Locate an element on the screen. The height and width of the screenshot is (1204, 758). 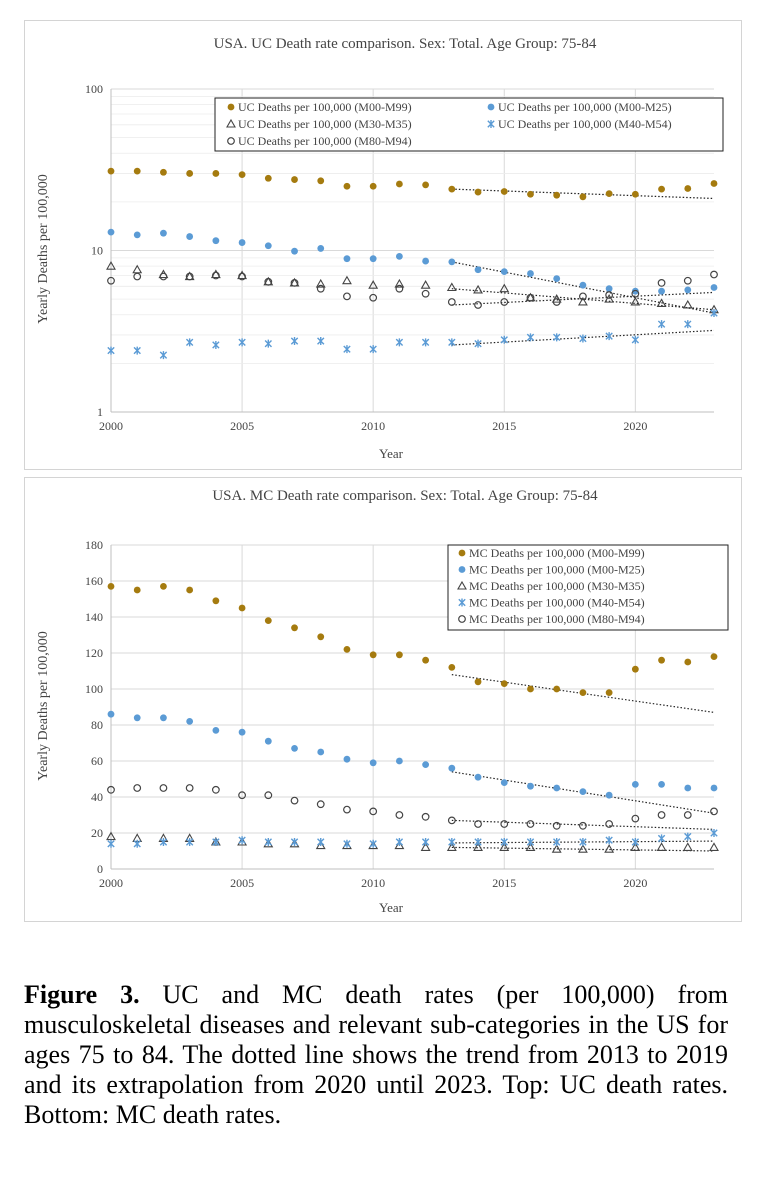
x-tick-label: 2005 is located at coordinates (242, 883).